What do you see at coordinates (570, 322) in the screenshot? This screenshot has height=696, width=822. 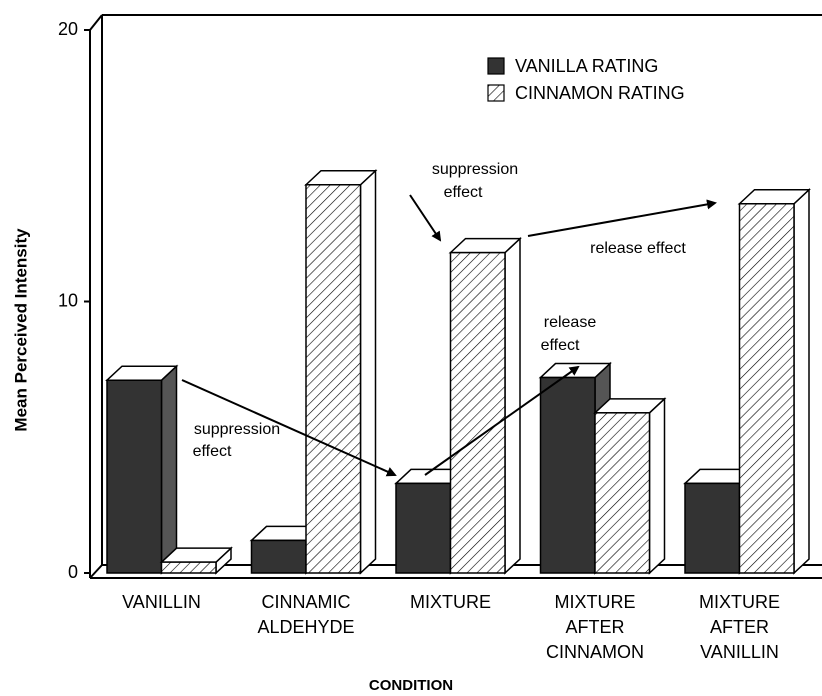 I see `annotation: release` at bounding box center [570, 322].